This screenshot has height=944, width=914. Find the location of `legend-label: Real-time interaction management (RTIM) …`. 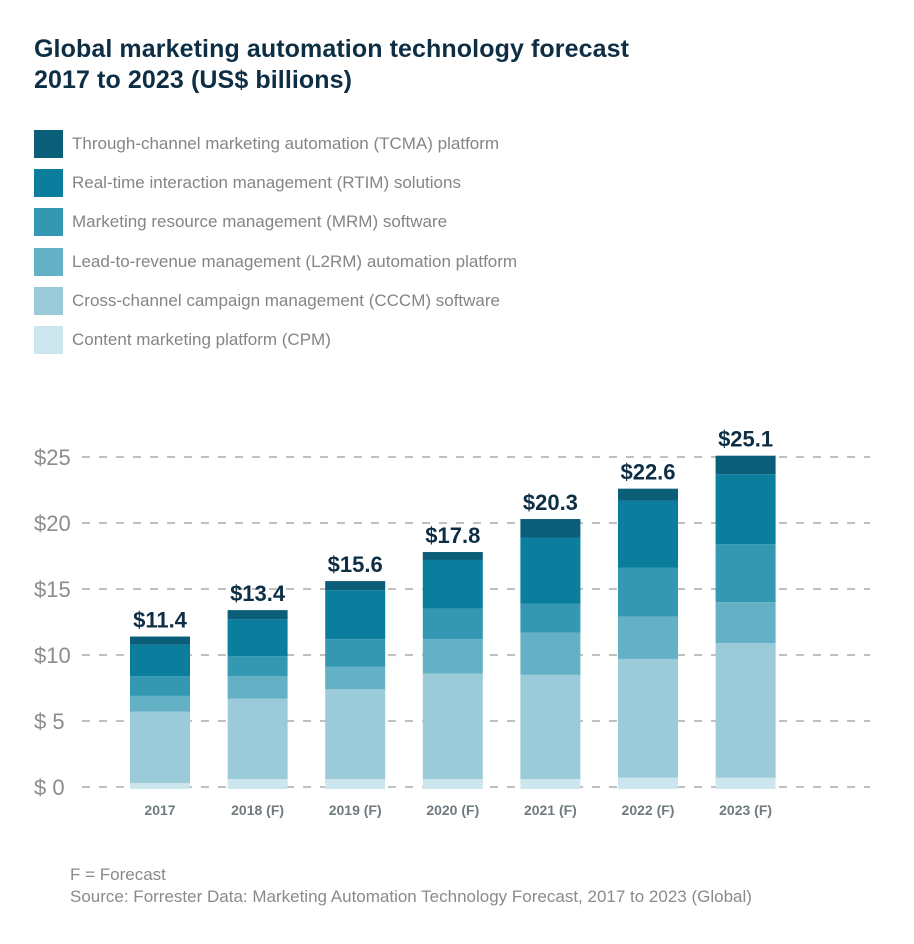

legend-label: Real-time interaction management (RTIM) … is located at coordinates (266, 183).